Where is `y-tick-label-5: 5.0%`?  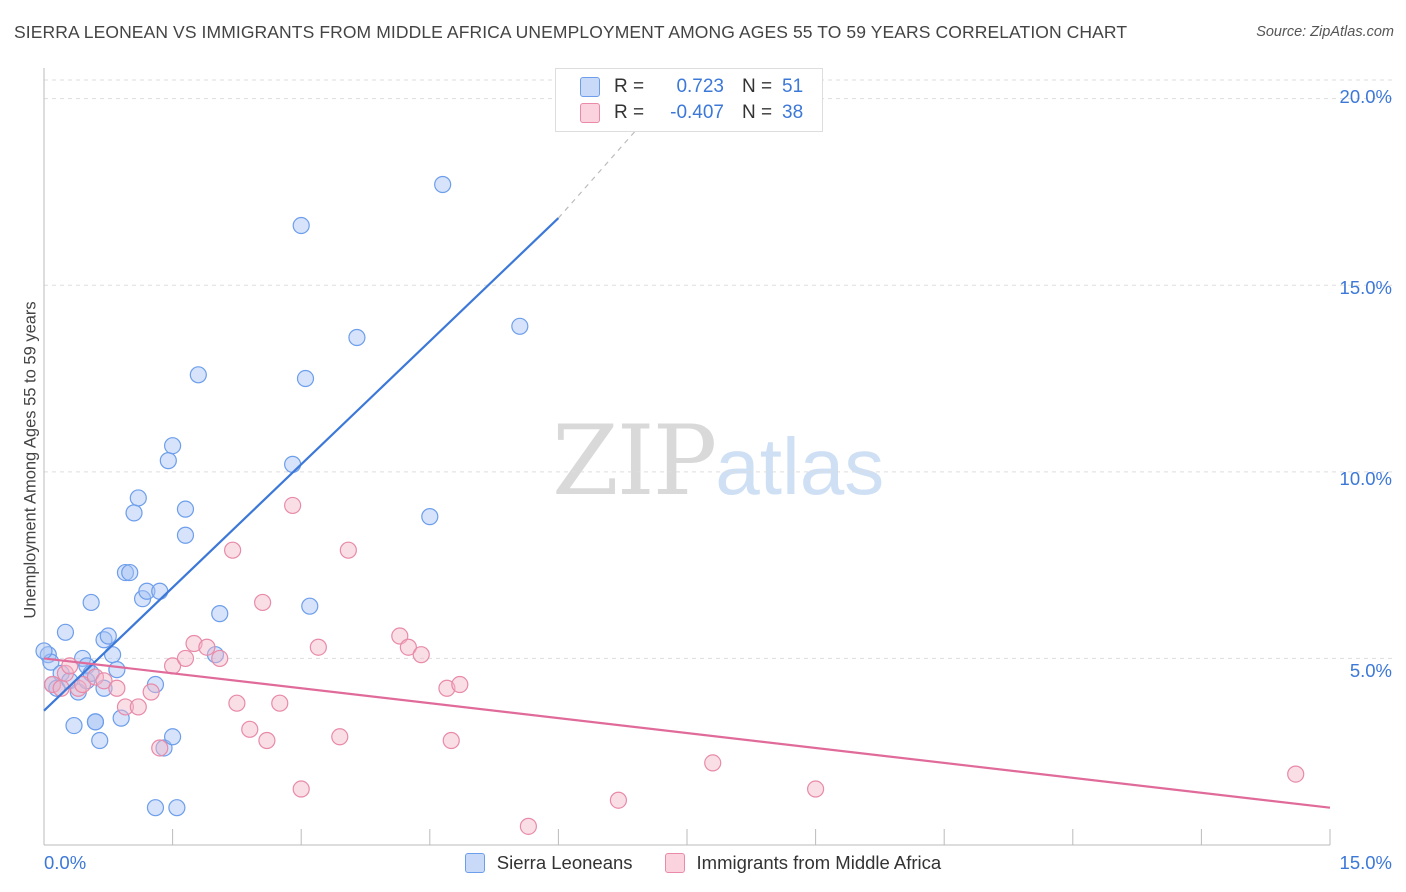 y-tick-label-5: 5.0% is located at coordinates (1370, 670).